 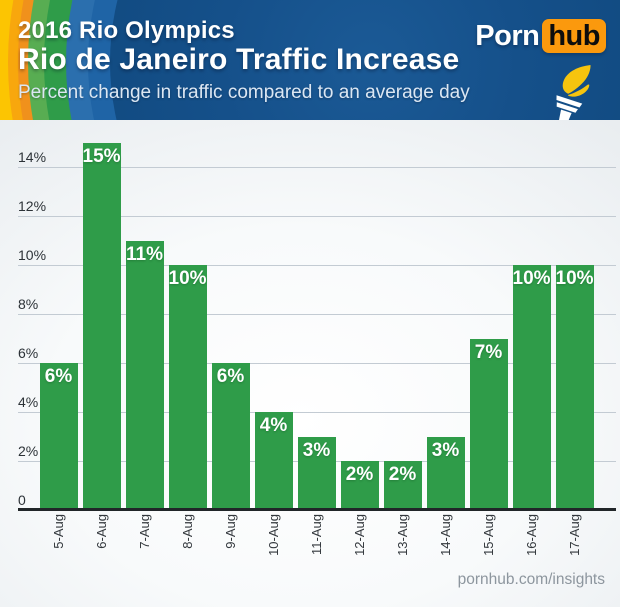 What do you see at coordinates (488, 535) in the screenshot?
I see `x-tick-label: 15-Aug` at bounding box center [488, 535].